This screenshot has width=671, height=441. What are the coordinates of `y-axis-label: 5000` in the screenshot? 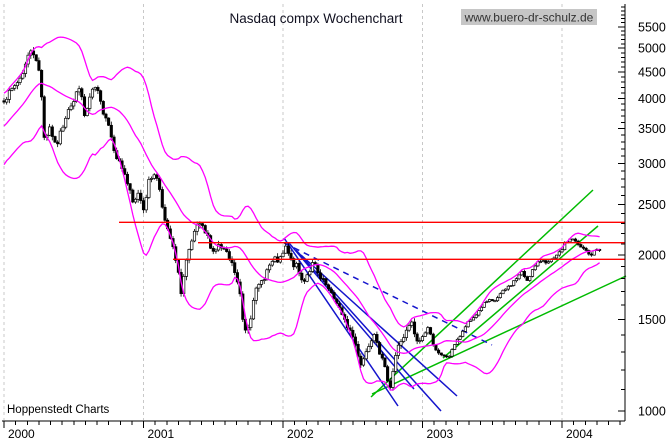 It's located at (652, 49).